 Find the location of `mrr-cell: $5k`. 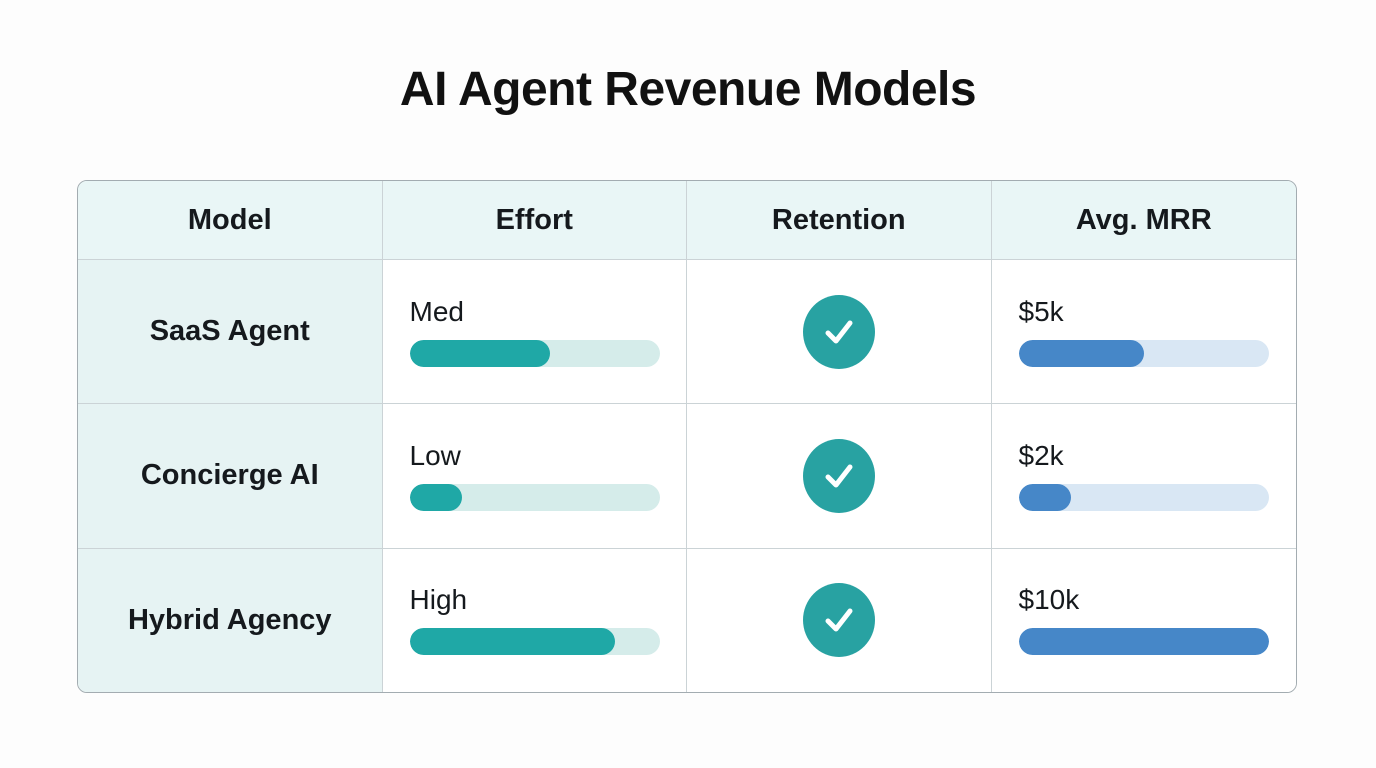

mrr-cell: $5k is located at coordinates (1143, 332).